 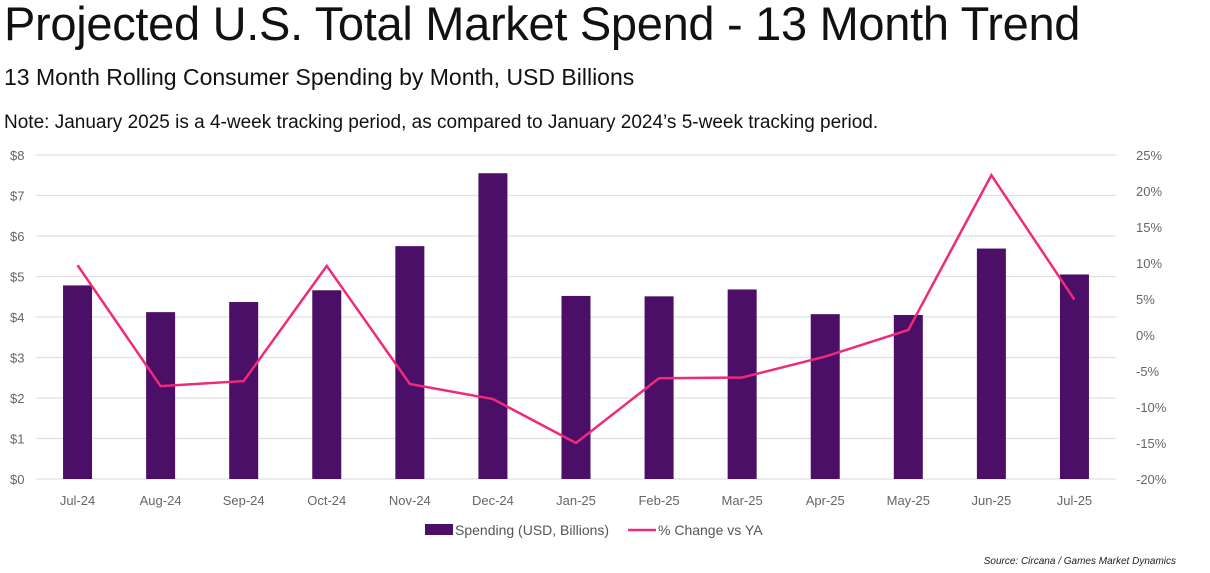 What do you see at coordinates (1149, 191) in the screenshot?
I see `y-right-tick-label: 20%` at bounding box center [1149, 191].